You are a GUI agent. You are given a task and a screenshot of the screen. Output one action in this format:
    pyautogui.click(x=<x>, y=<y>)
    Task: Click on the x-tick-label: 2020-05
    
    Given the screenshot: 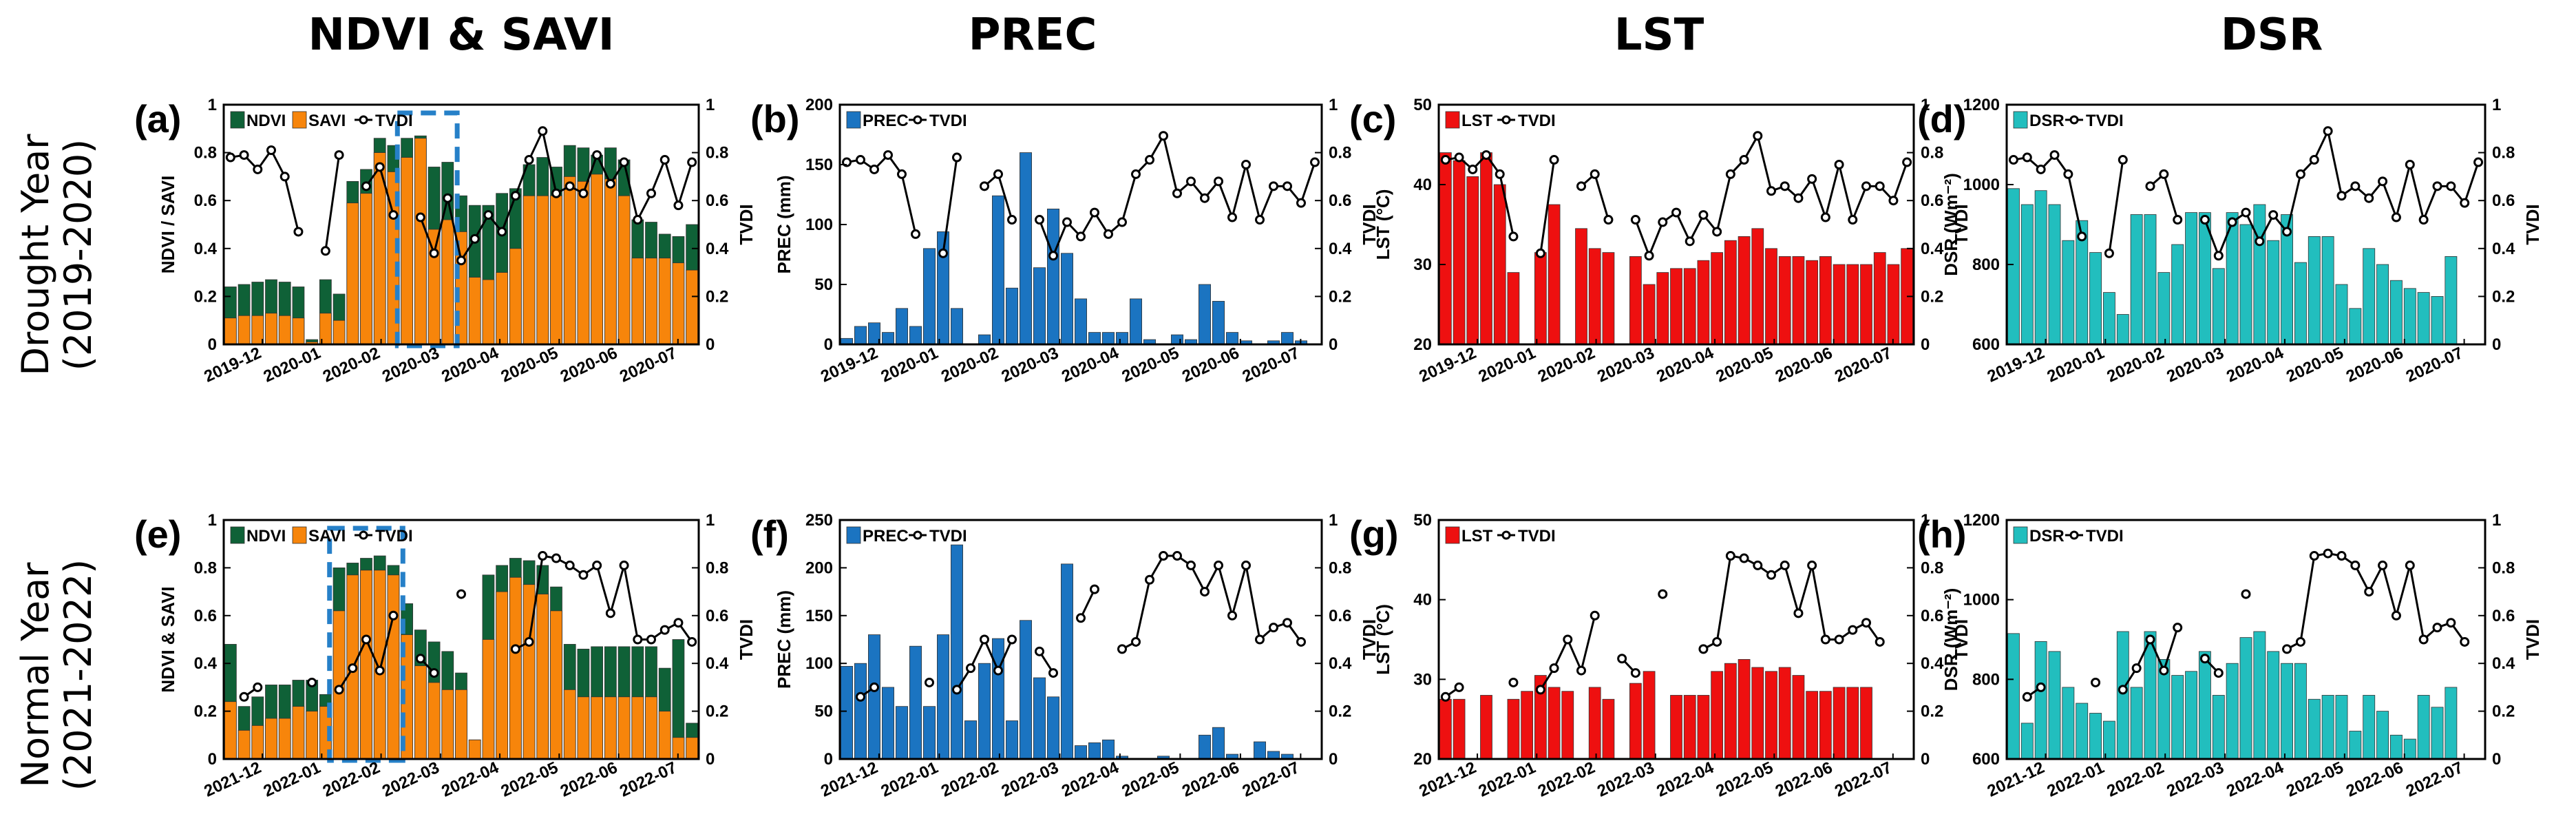 What is the action you would take?
    pyautogui.click(x=1151, y=365)
    